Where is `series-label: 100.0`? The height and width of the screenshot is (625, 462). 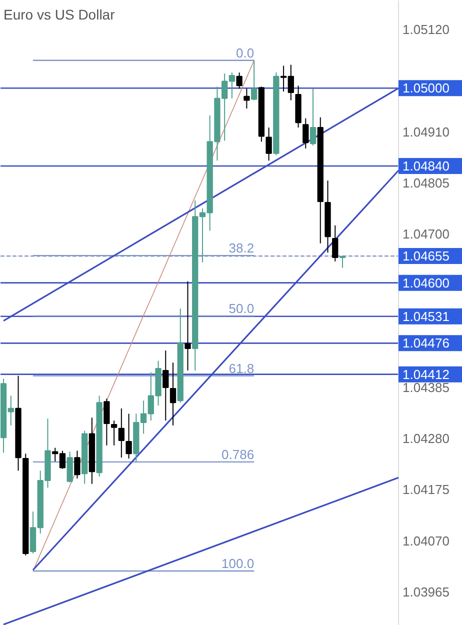
series-label: 100.0 is located at coordinates (238, 563).